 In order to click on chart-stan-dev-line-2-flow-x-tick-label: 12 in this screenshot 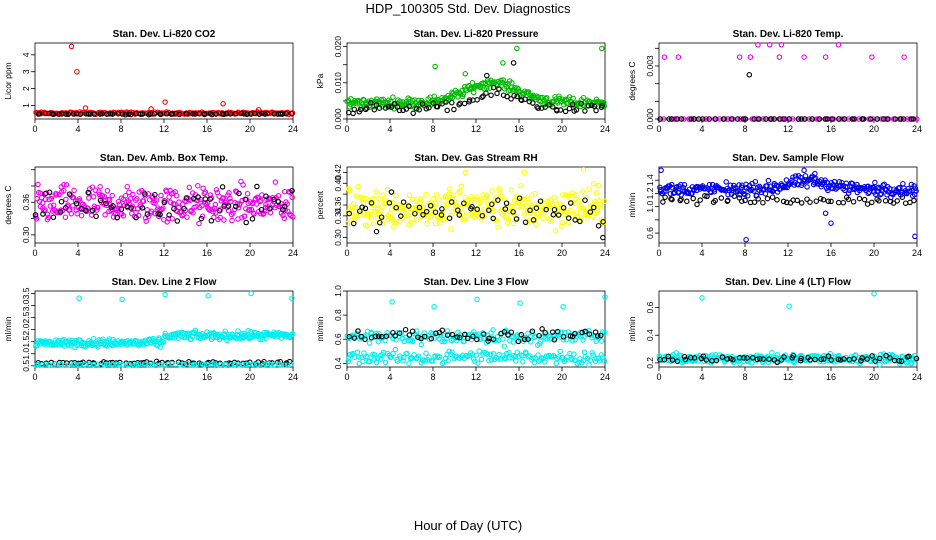, I will do `click(164, 377)`.